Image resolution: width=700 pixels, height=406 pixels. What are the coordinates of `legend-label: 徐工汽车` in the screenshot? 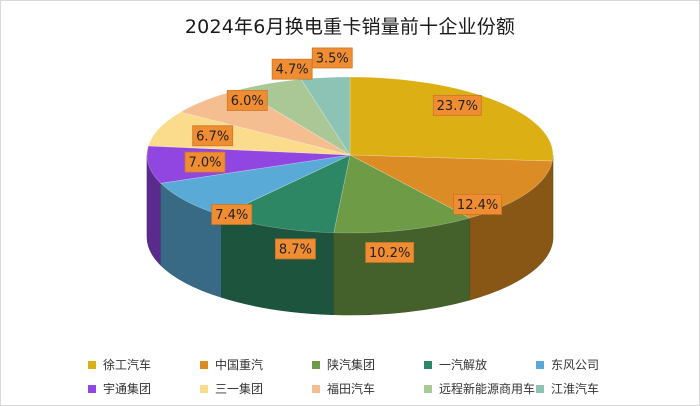 It's located at (127, 365).